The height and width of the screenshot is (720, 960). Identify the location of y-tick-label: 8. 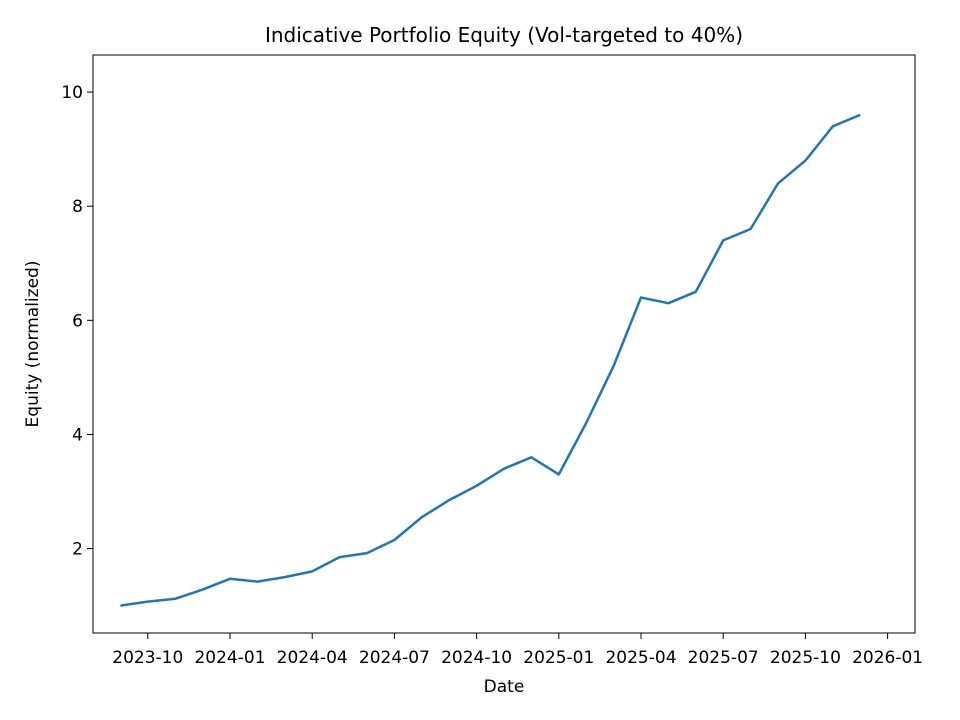
(77, 207).